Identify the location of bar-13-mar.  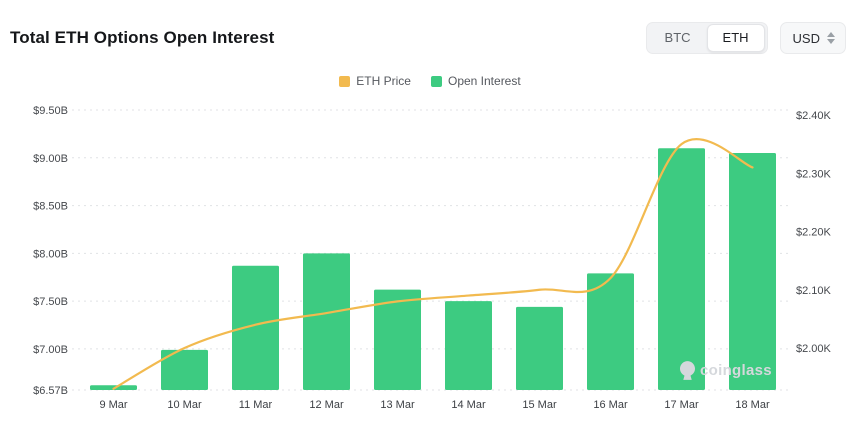
(397, 339).